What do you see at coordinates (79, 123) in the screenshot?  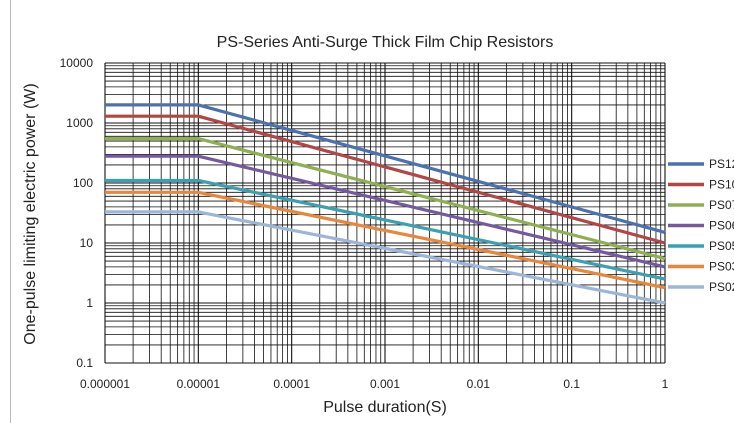 I see `y-tick-label: 1000` at bounding box center [79, 123].